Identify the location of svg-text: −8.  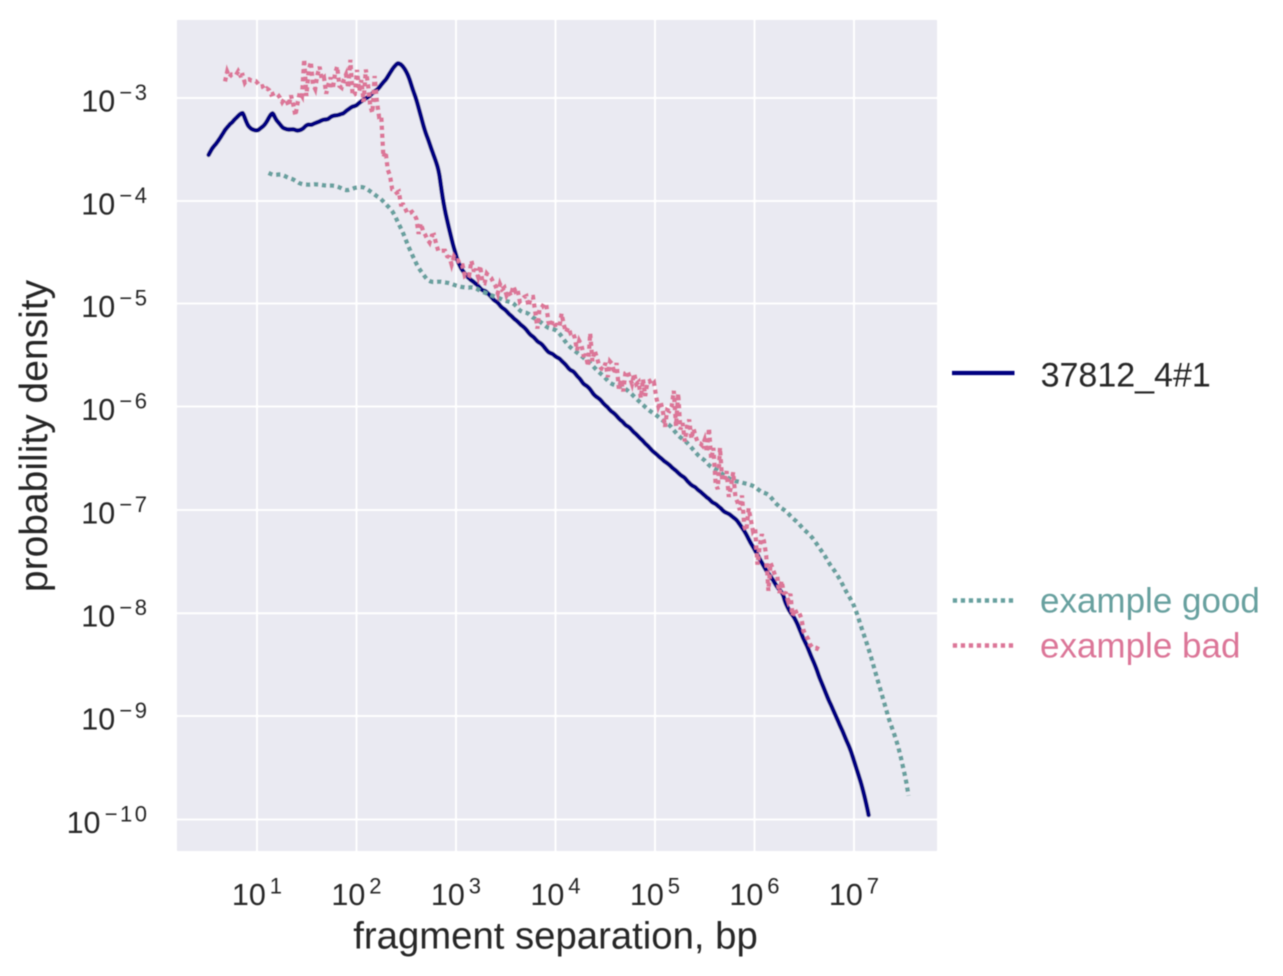
(134, 607).